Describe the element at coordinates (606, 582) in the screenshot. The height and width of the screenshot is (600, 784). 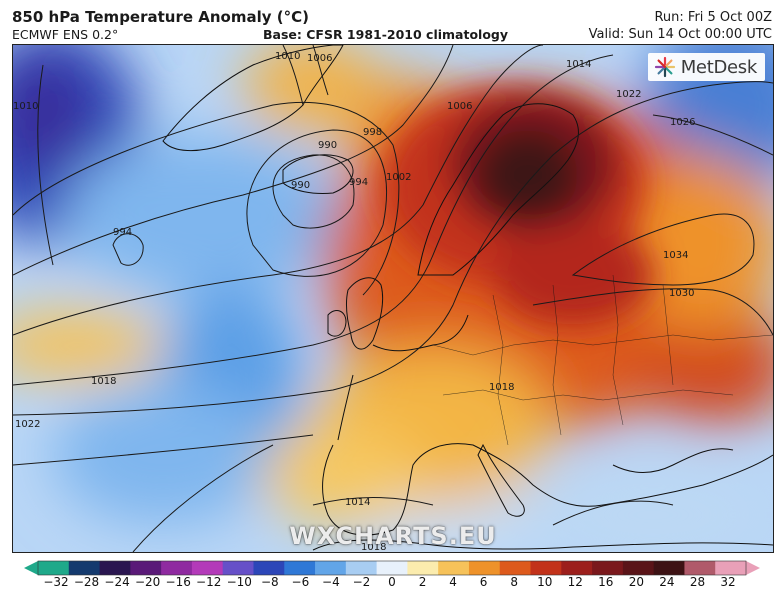
I see `colorbar-tick-label: 16` at that location.